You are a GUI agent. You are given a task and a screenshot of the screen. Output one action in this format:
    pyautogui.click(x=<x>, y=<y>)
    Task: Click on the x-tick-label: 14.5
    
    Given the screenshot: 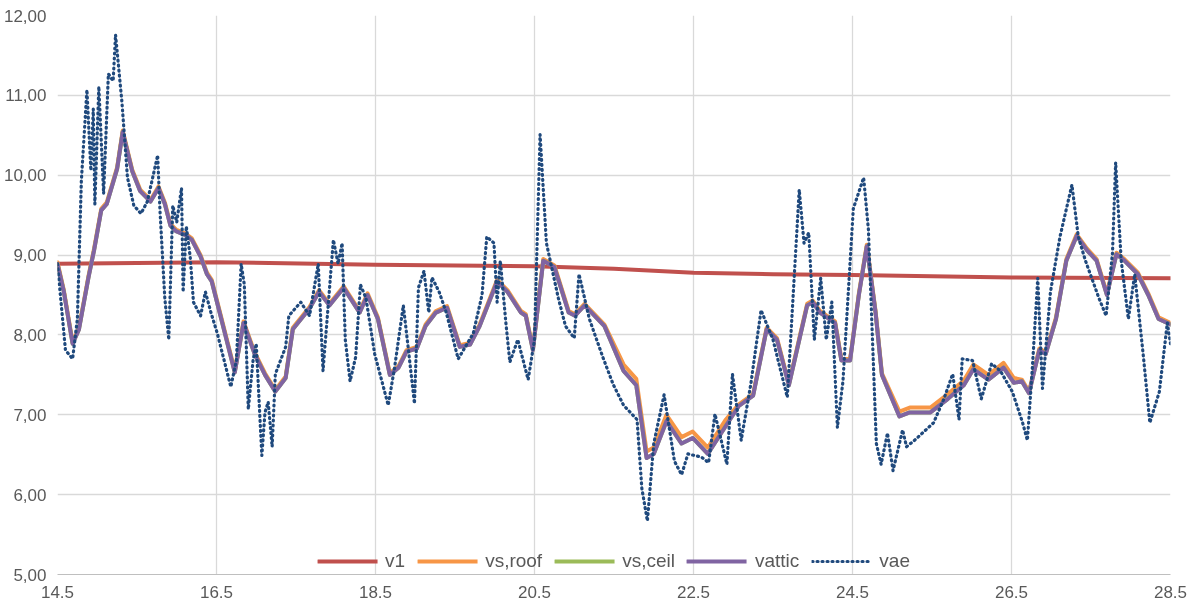 What is the action you would take?
    pyautogui.click(x=57, y=592)
    